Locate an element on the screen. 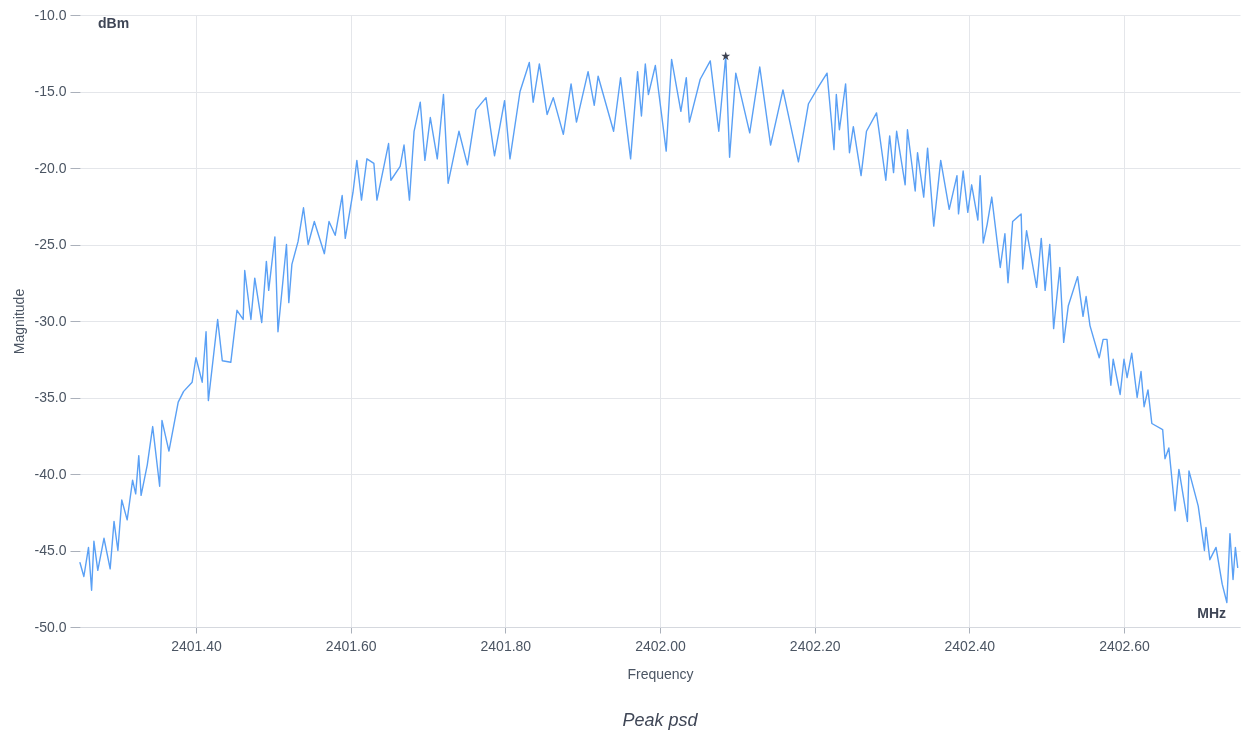 This screenshot has height=733, width=1242. x-tick-label: 2401.80 is located at coordinates (506, 645).